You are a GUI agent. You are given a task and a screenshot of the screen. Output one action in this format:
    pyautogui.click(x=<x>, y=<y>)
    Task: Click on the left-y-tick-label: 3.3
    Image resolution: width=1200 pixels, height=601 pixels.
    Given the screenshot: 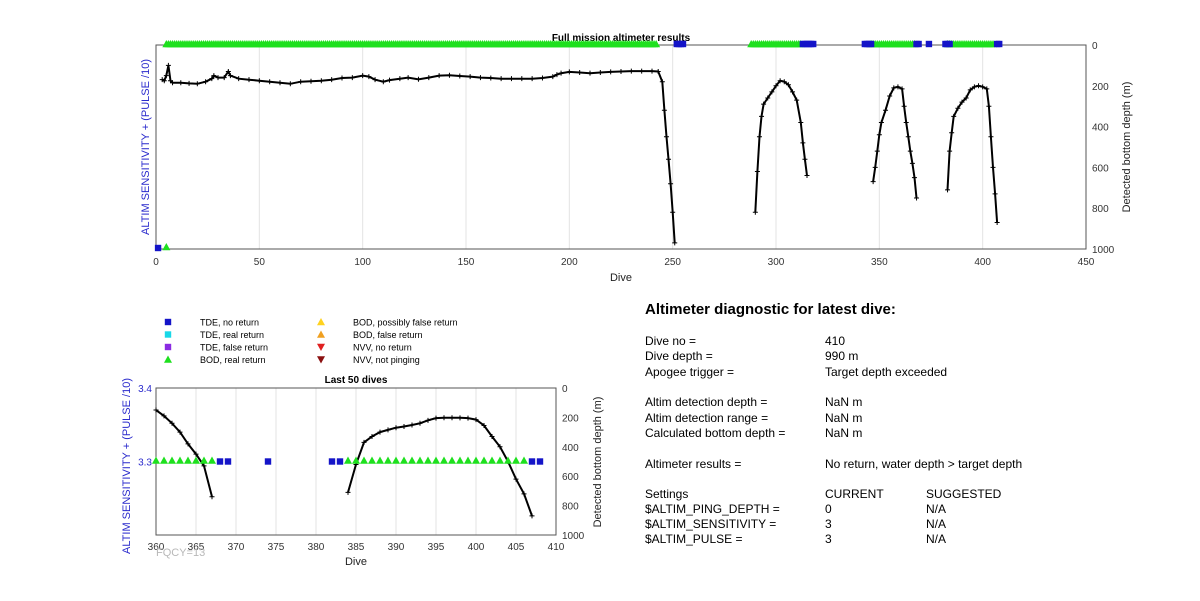 What is the action you would take?
    pyautogui.click(x=145, y=463)
    